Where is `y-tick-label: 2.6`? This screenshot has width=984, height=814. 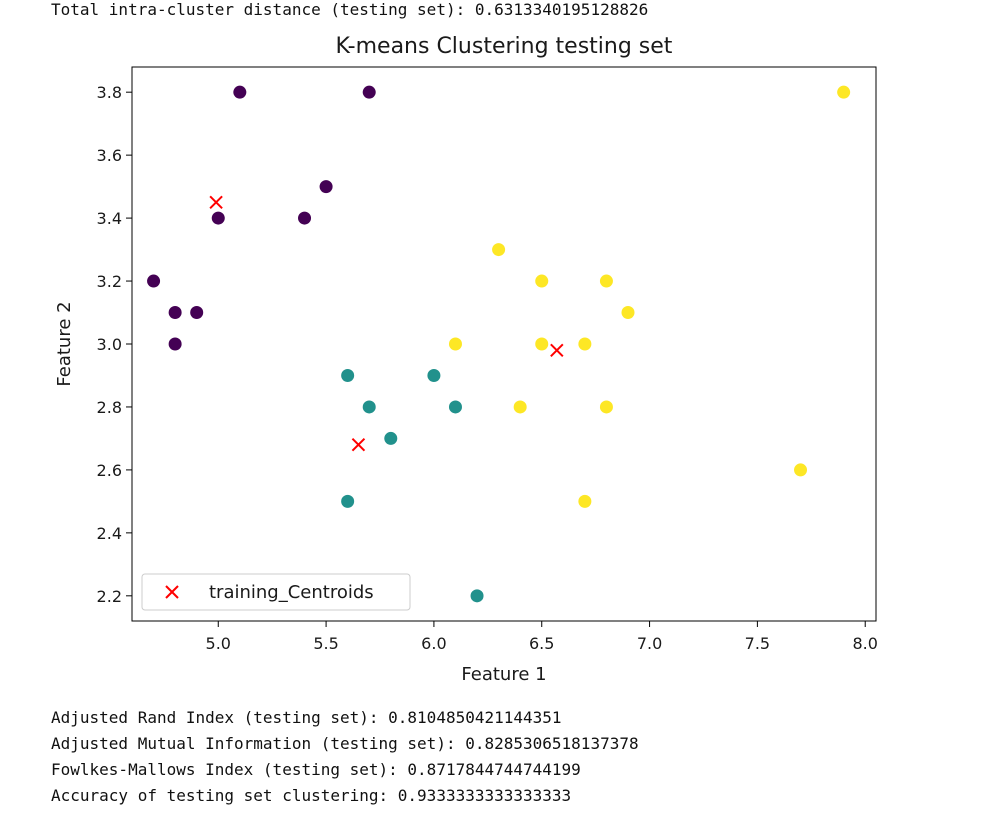
y-tick-label: 2.6 is located at coordinates (109, 470).